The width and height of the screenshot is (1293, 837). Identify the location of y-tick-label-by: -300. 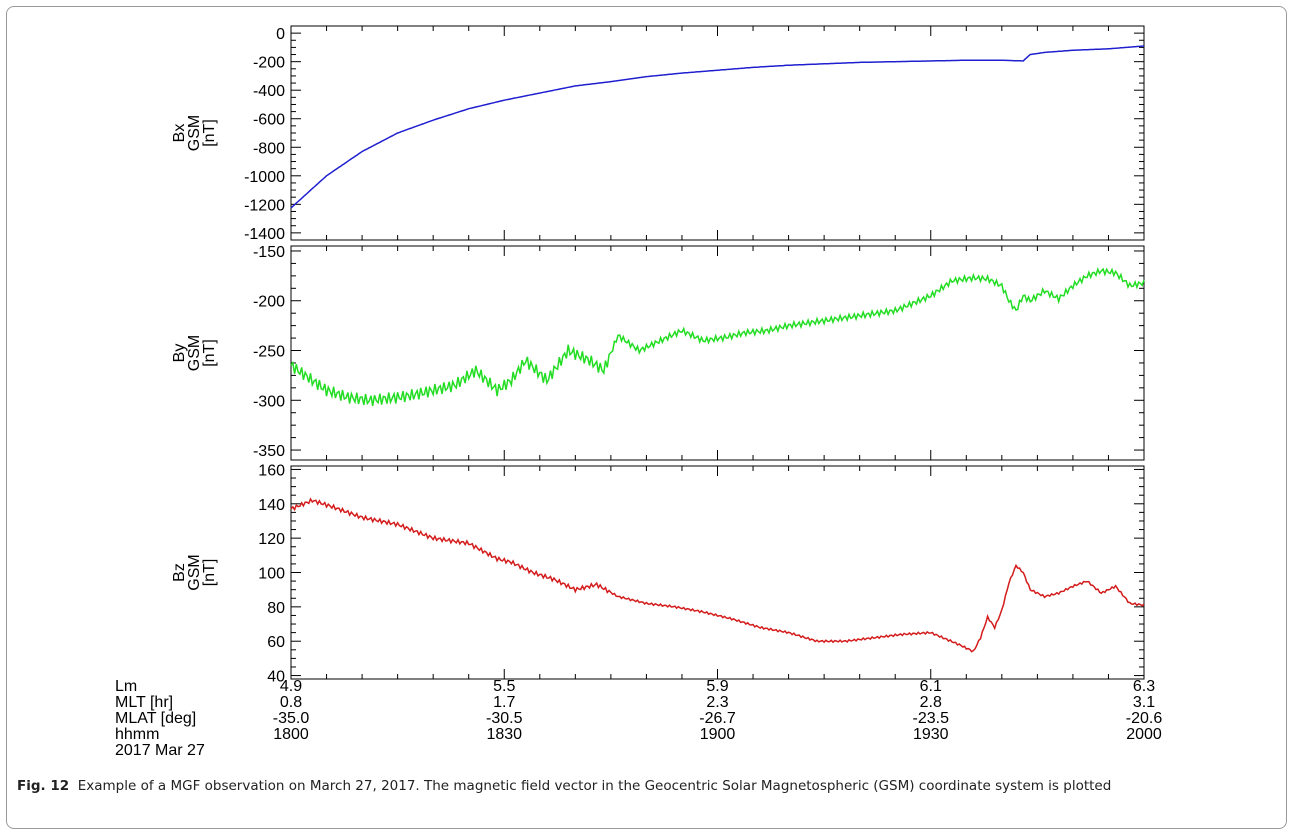
(269, 401).